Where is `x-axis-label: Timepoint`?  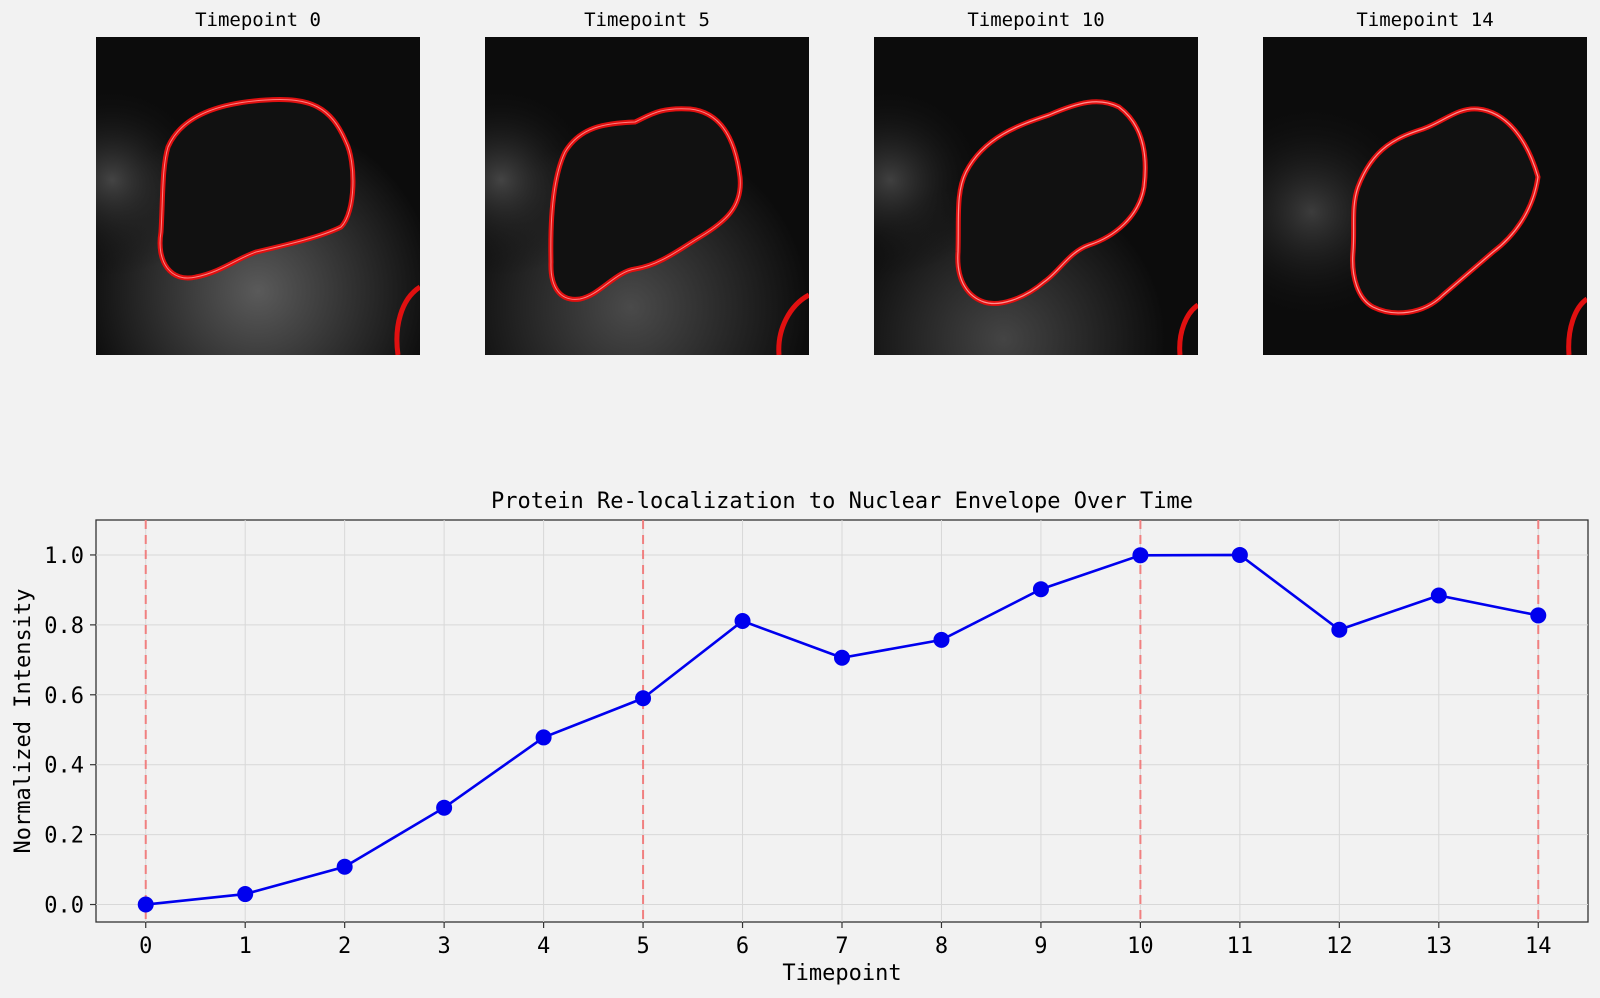 x-axis-label: Timepoint is located at coordinates (841, 973).